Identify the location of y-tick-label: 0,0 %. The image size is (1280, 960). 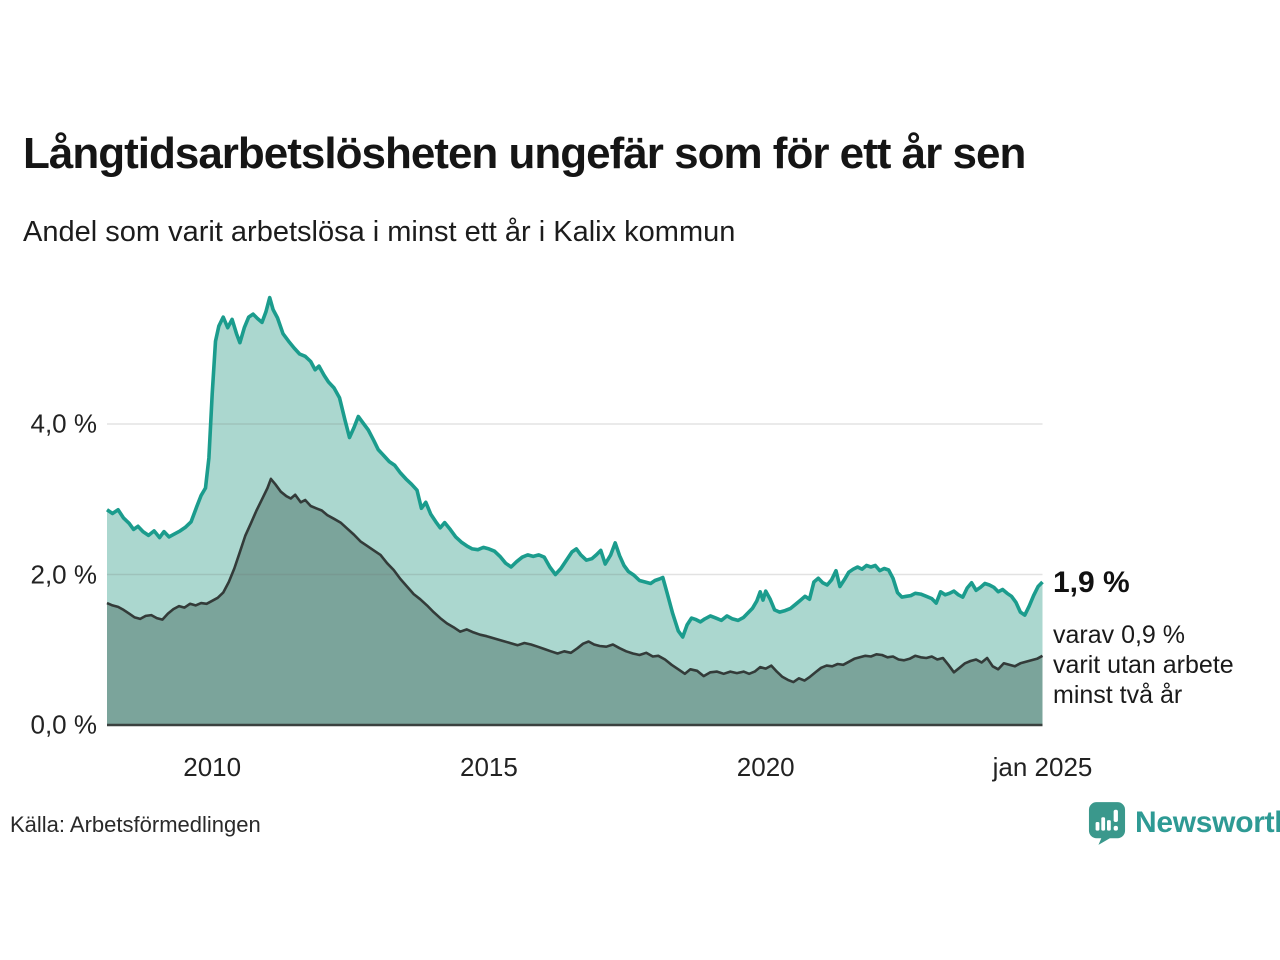
(64, 724).